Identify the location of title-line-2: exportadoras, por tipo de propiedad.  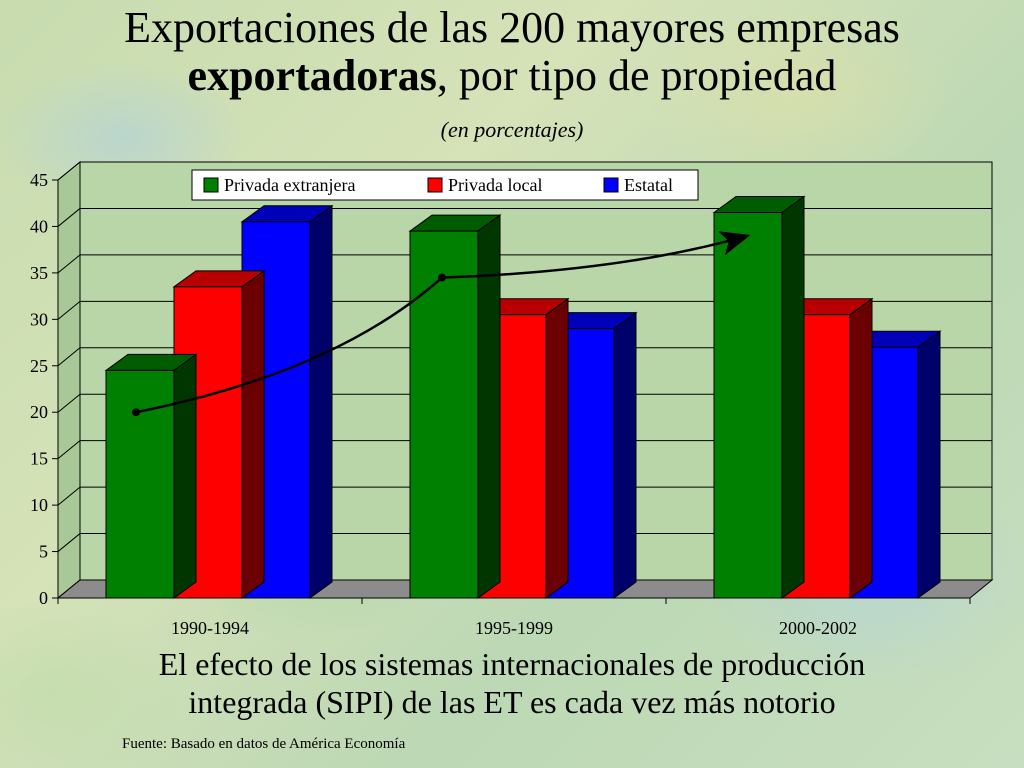
(512, 76).